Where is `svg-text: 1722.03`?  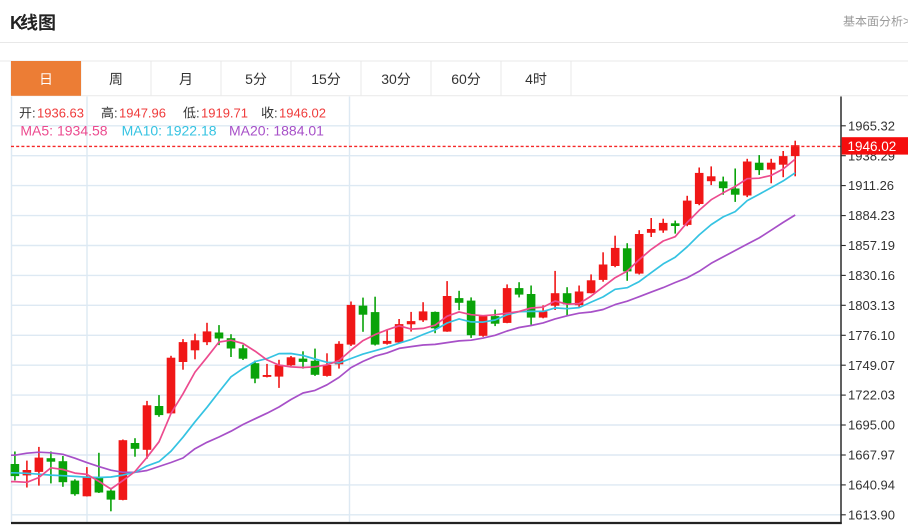 svg-text: 1722.03 is located at coordinates (871, 395).